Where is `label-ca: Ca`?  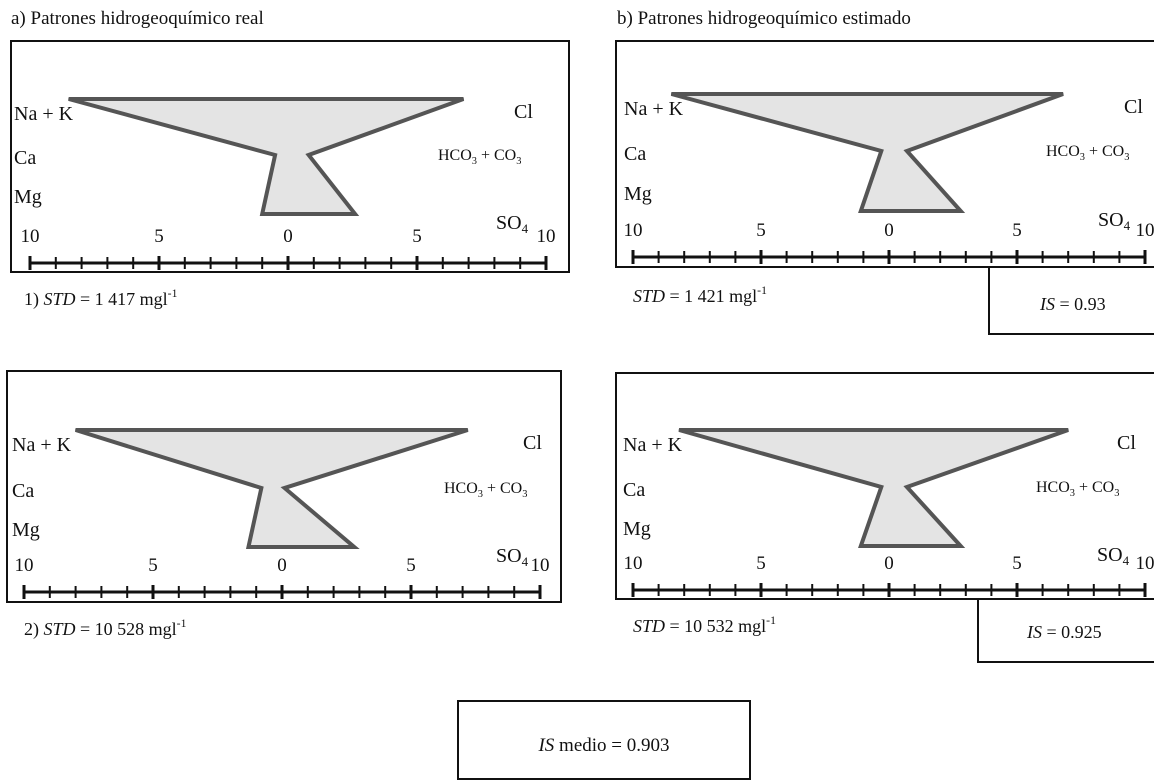
label-ca: Ca is located at coordinates (634, 490).